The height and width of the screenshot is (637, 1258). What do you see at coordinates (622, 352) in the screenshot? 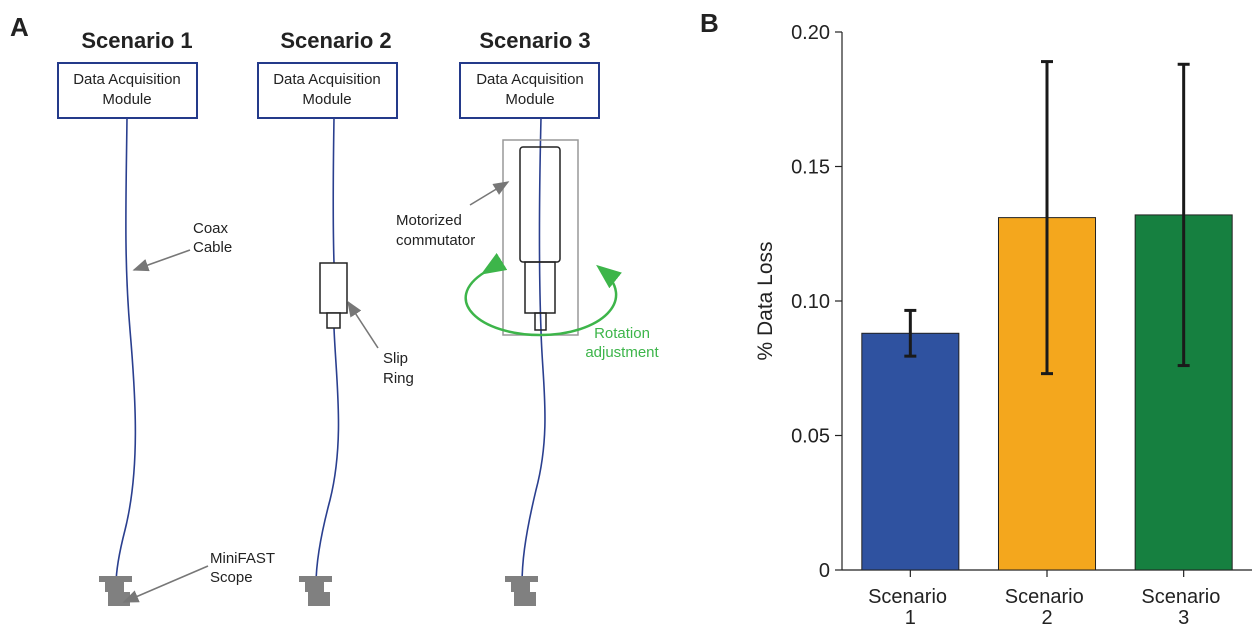
I see `annotation: adjustment` at bounding box center [622, 352].